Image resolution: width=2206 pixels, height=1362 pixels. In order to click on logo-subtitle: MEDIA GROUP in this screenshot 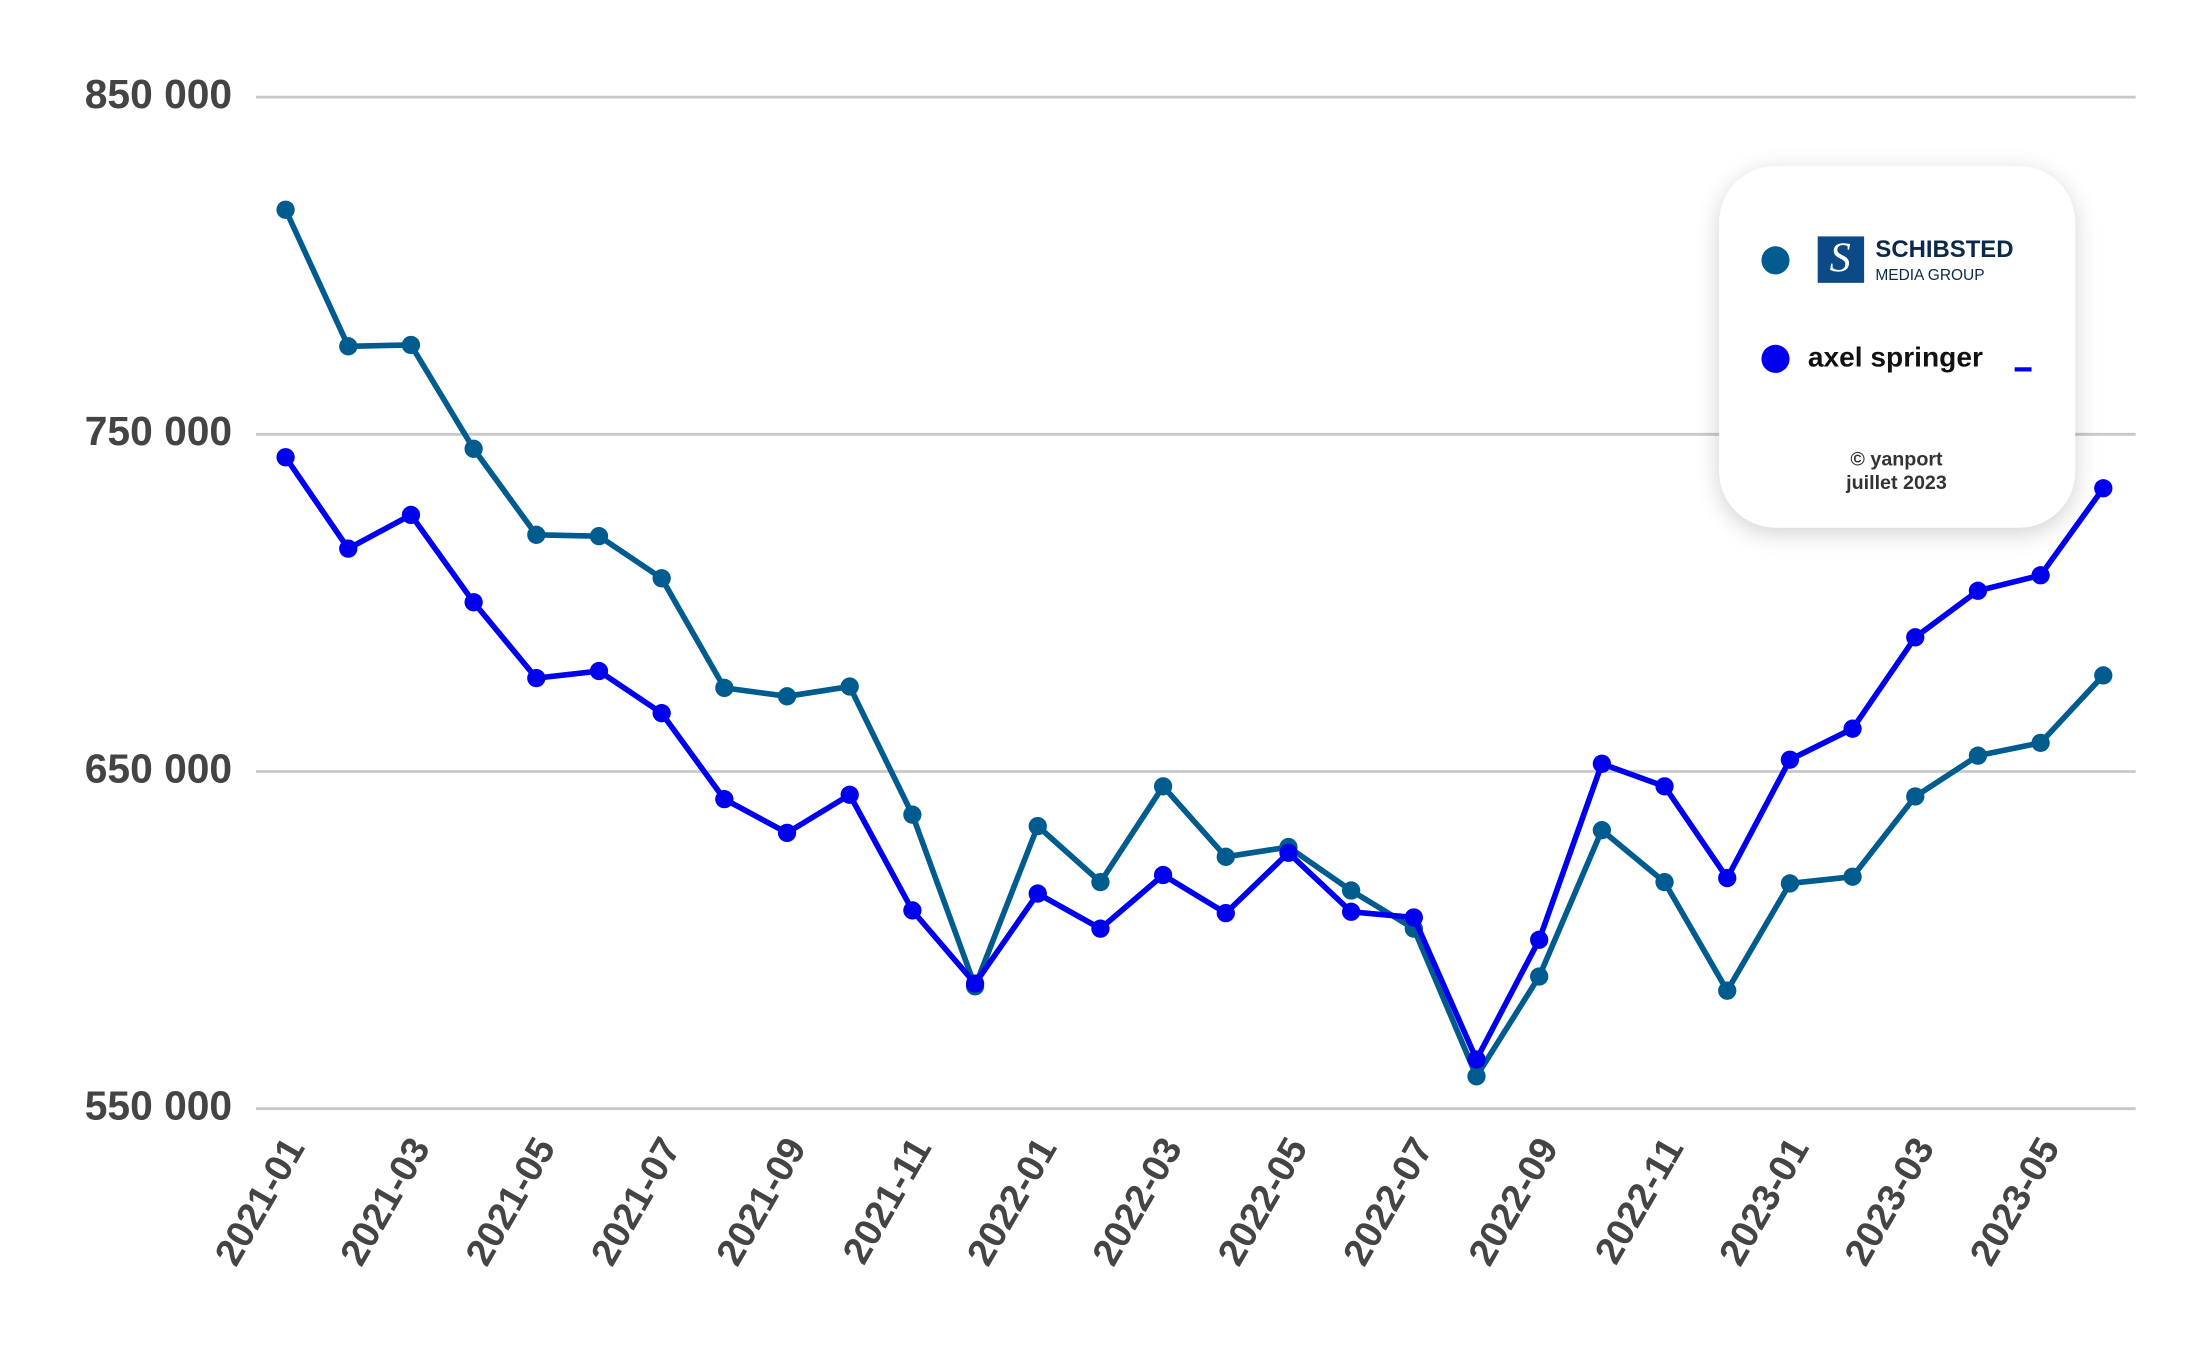, I will do `click(1929, 275)`.